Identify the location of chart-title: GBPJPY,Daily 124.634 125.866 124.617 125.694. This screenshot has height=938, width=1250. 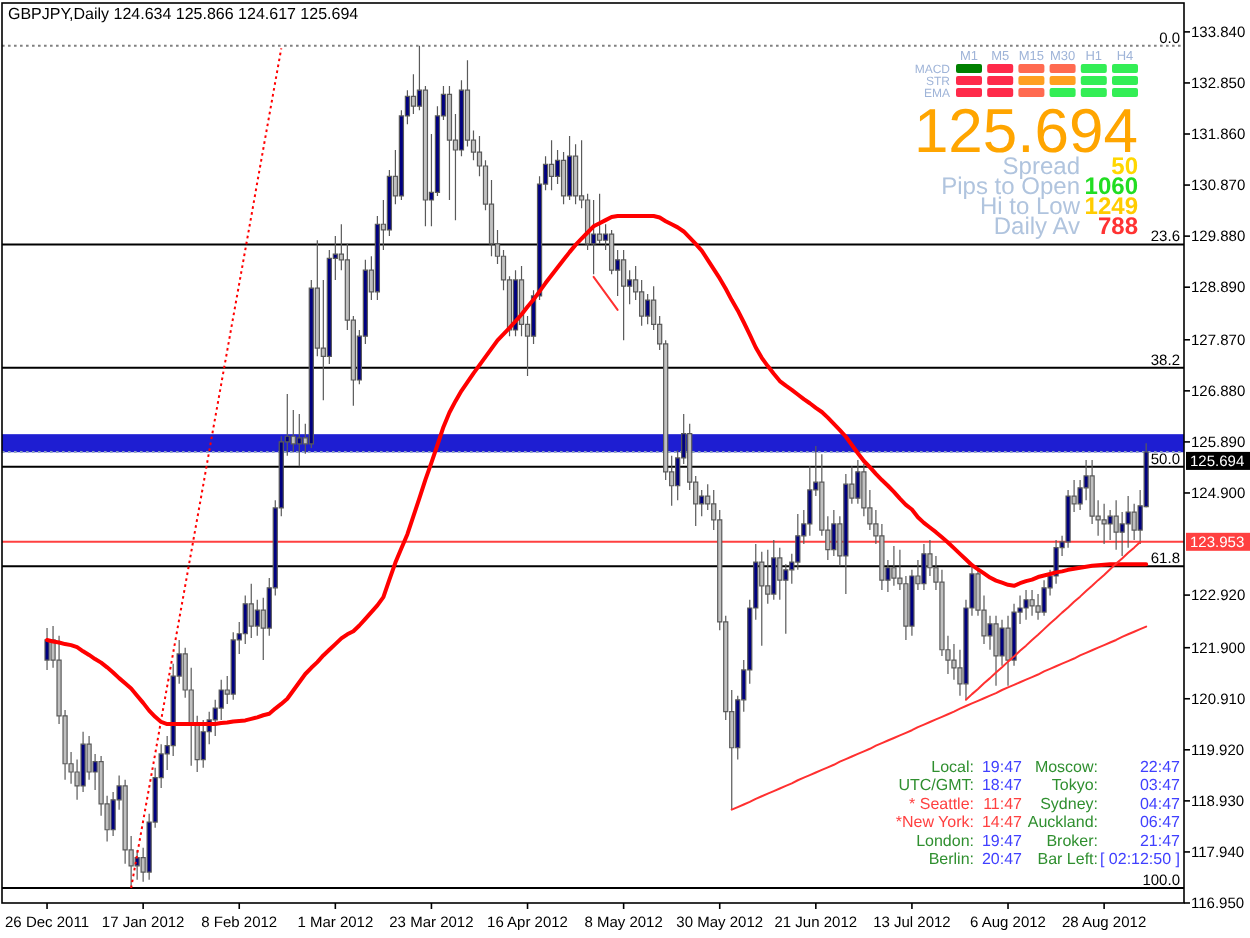
(184, 14).